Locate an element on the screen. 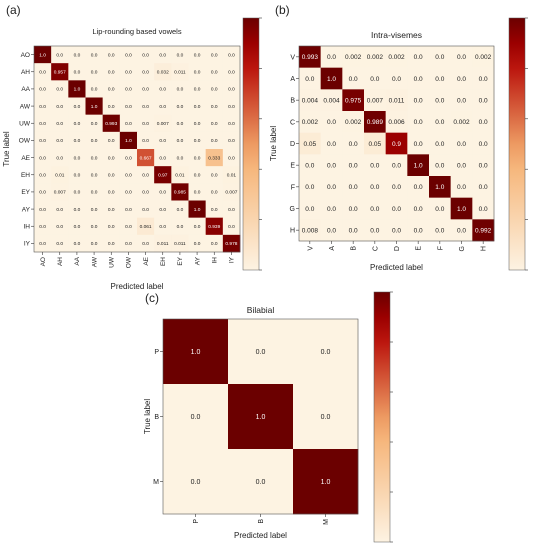 Image resolution: width=544 pixels, height=550 pixels. x-tick-label: AH is located at coordinates (60, 261).